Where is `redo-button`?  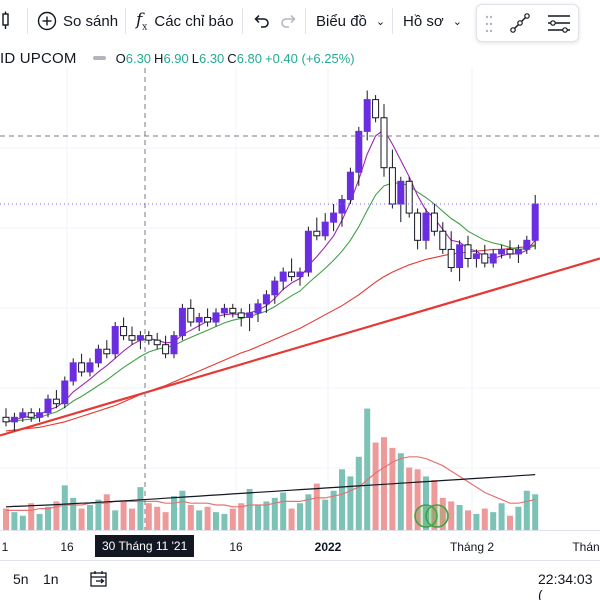
redo-button is located at coordinates (289, 21).